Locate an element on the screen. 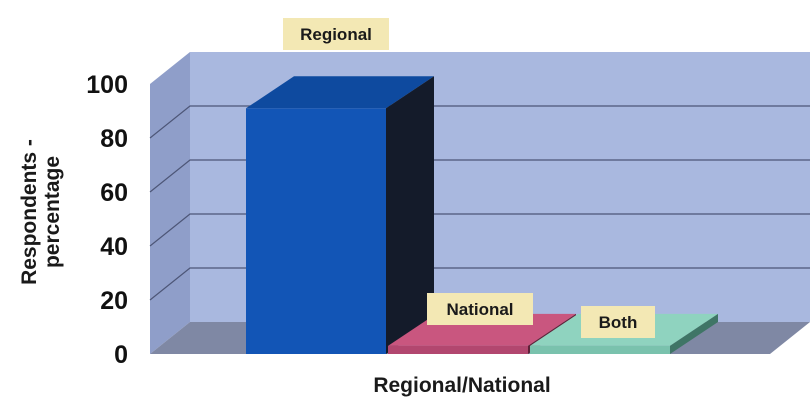 This screenshot has height=404, width=810. y-axis-title-line-2: percentage is located at coordinates (52, 212).